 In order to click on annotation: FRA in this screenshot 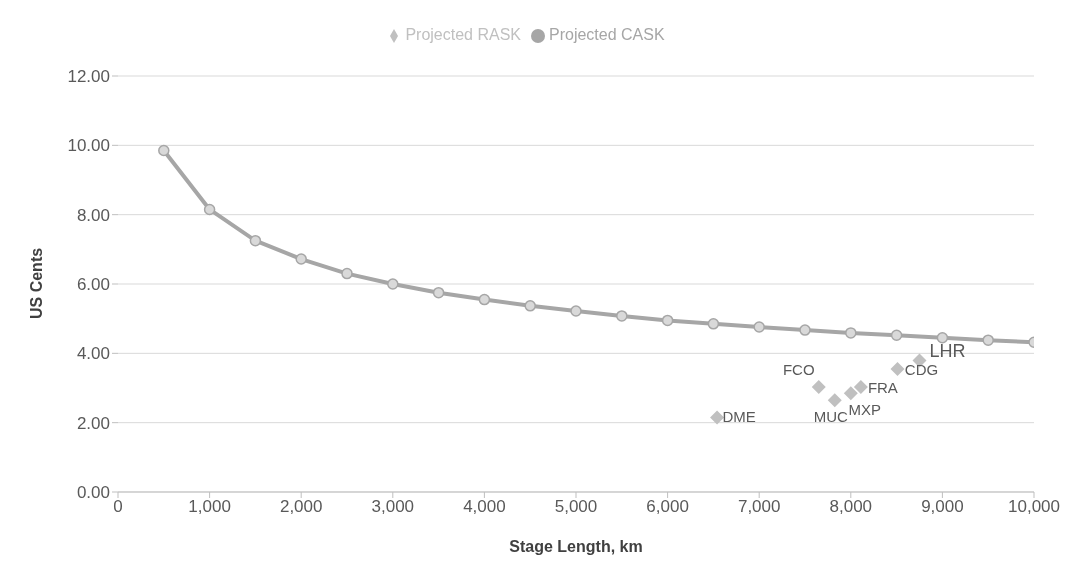, I will do `click(882, 387)`.